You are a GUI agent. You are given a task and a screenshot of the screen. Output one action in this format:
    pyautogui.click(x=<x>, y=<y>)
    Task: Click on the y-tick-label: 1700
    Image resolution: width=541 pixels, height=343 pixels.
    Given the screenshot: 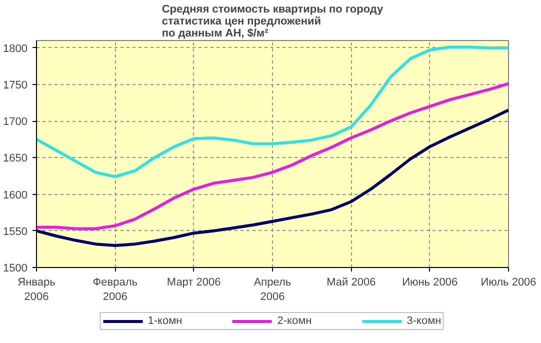 What is the action you would take?
    pyautogui.click(x=15, y=122)
    